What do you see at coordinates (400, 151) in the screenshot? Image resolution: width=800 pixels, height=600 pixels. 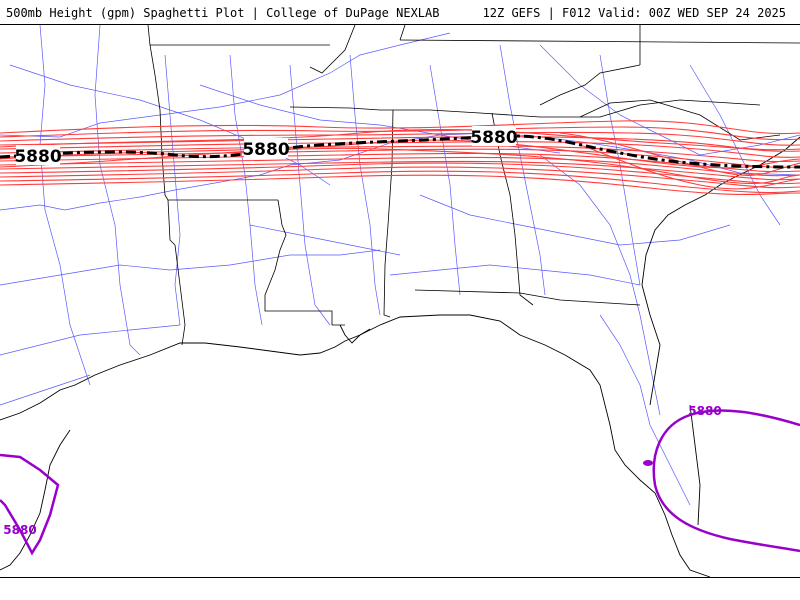 I see `ensemble-mean-contour` at bounding box center [400, 151].